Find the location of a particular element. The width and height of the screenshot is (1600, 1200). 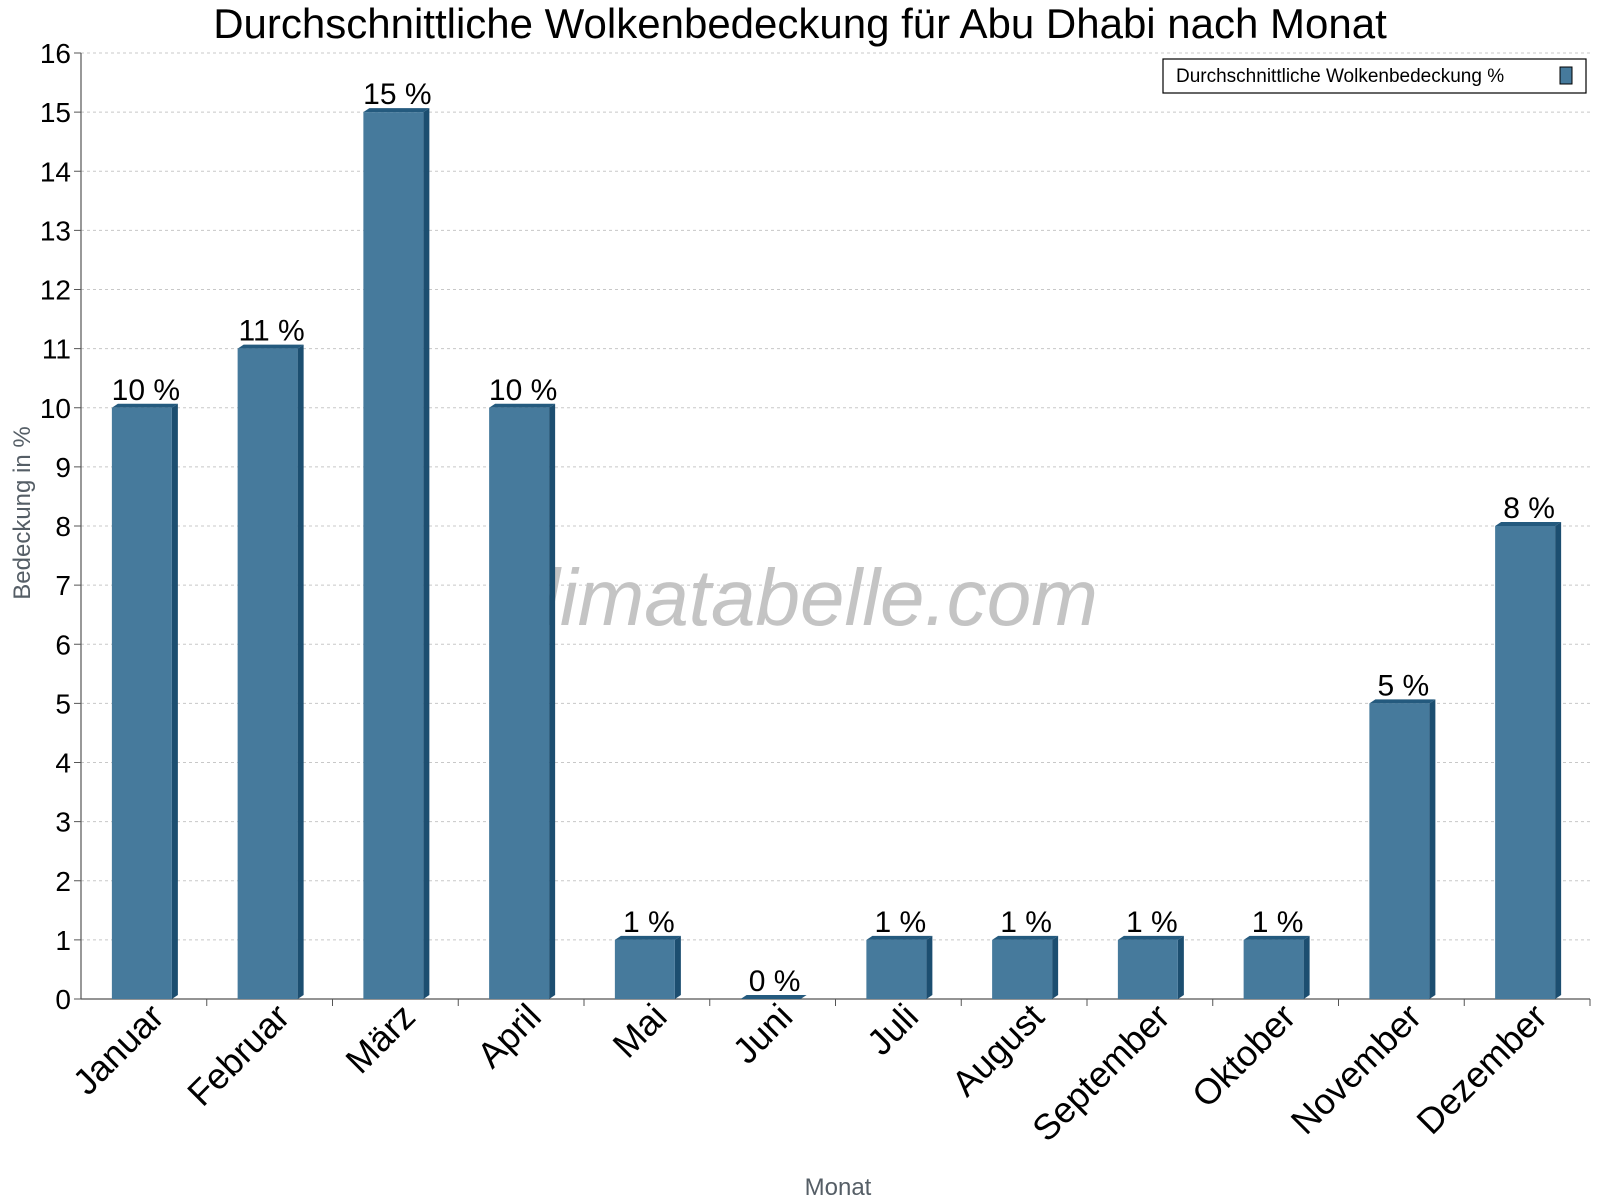

x-axis-title: Monat is located at coordinates (838, 1187).